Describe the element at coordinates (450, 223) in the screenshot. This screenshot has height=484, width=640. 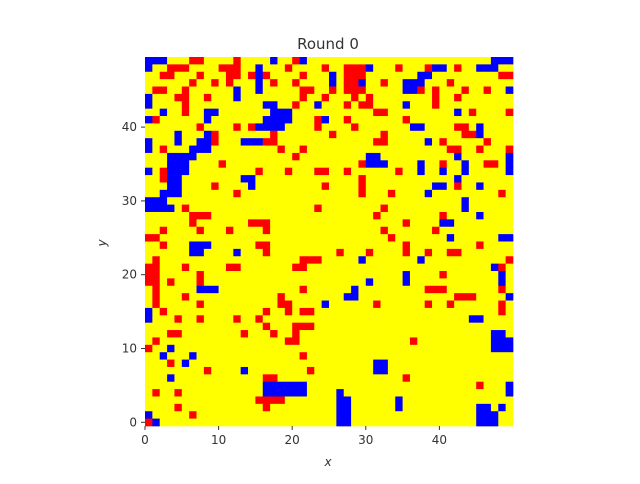
I see `heatmap-cell-x41-y27` at that location.